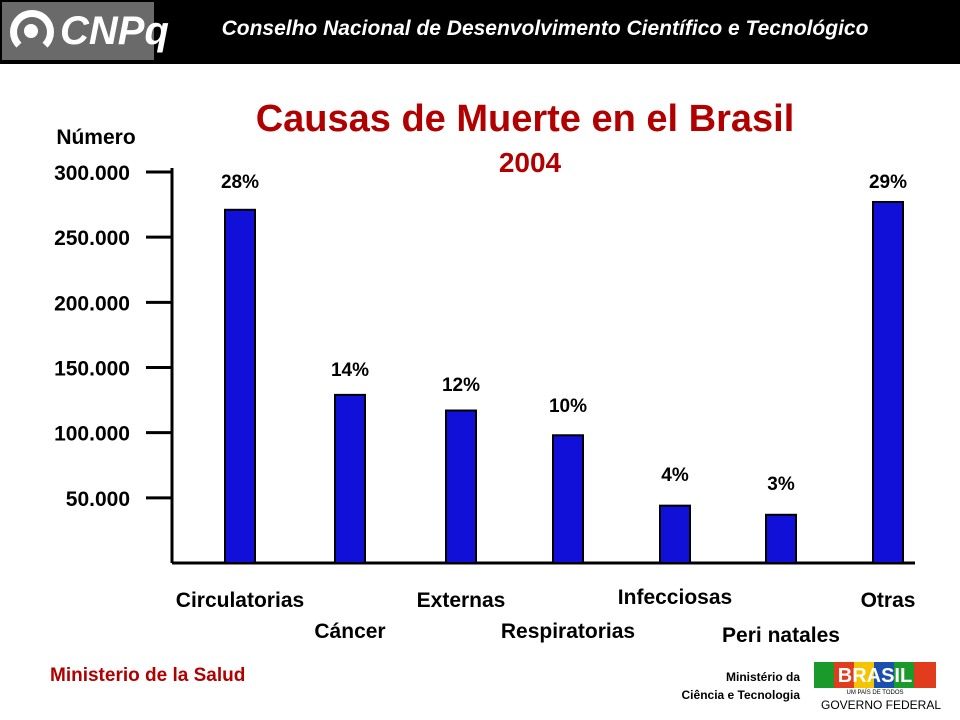 The height and width of the screenshot is (720, 960). What do you see at coordinates (240, 600) in the screenshot?
I see `category-label: Circulatorias` at bounding box center [240, 600].